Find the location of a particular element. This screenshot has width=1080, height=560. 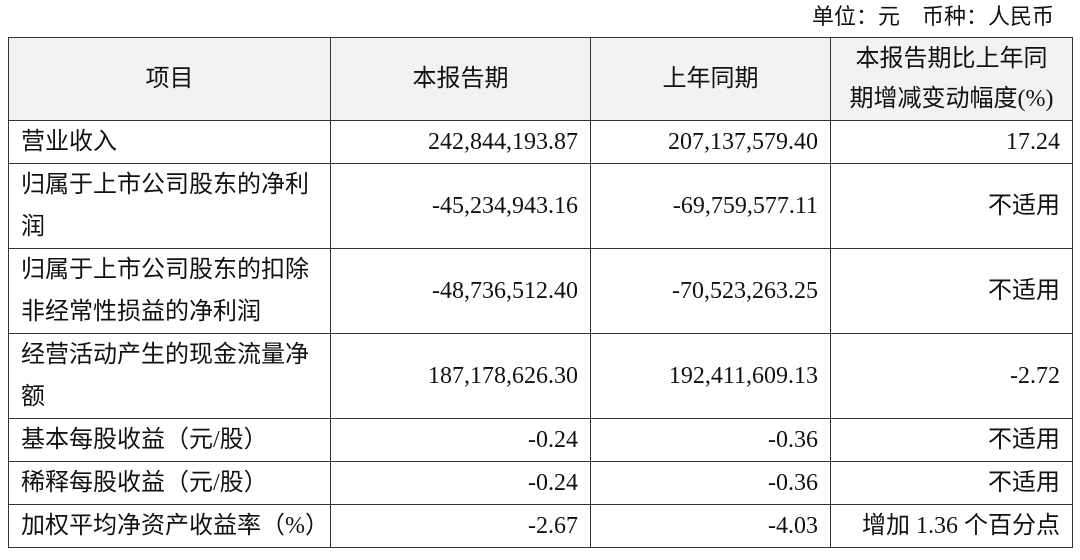

table-row: 基本每股收益（元/股） -0.24 -0.36 不适用 is located at coordinates (540, 440).